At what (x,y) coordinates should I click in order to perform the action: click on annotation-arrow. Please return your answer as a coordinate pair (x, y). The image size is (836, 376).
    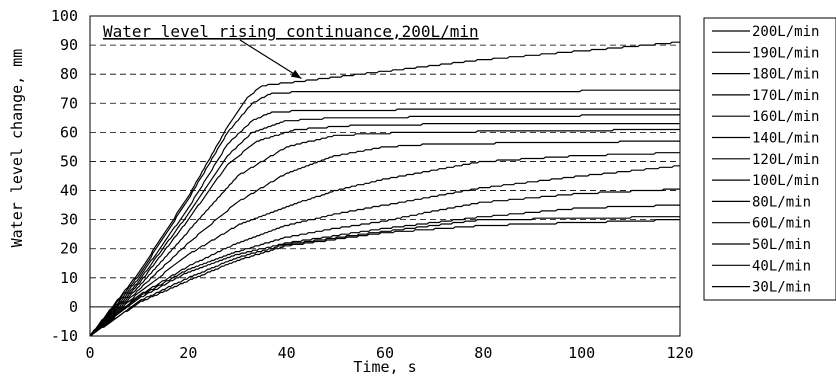
    Looking at the image, I should click on (270, 59).